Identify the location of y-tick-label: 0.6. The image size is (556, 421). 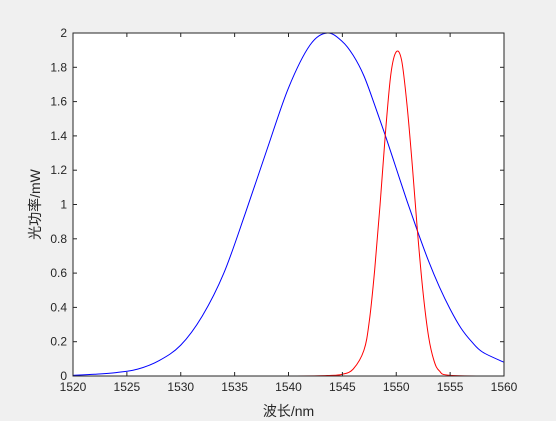
(58, 273).